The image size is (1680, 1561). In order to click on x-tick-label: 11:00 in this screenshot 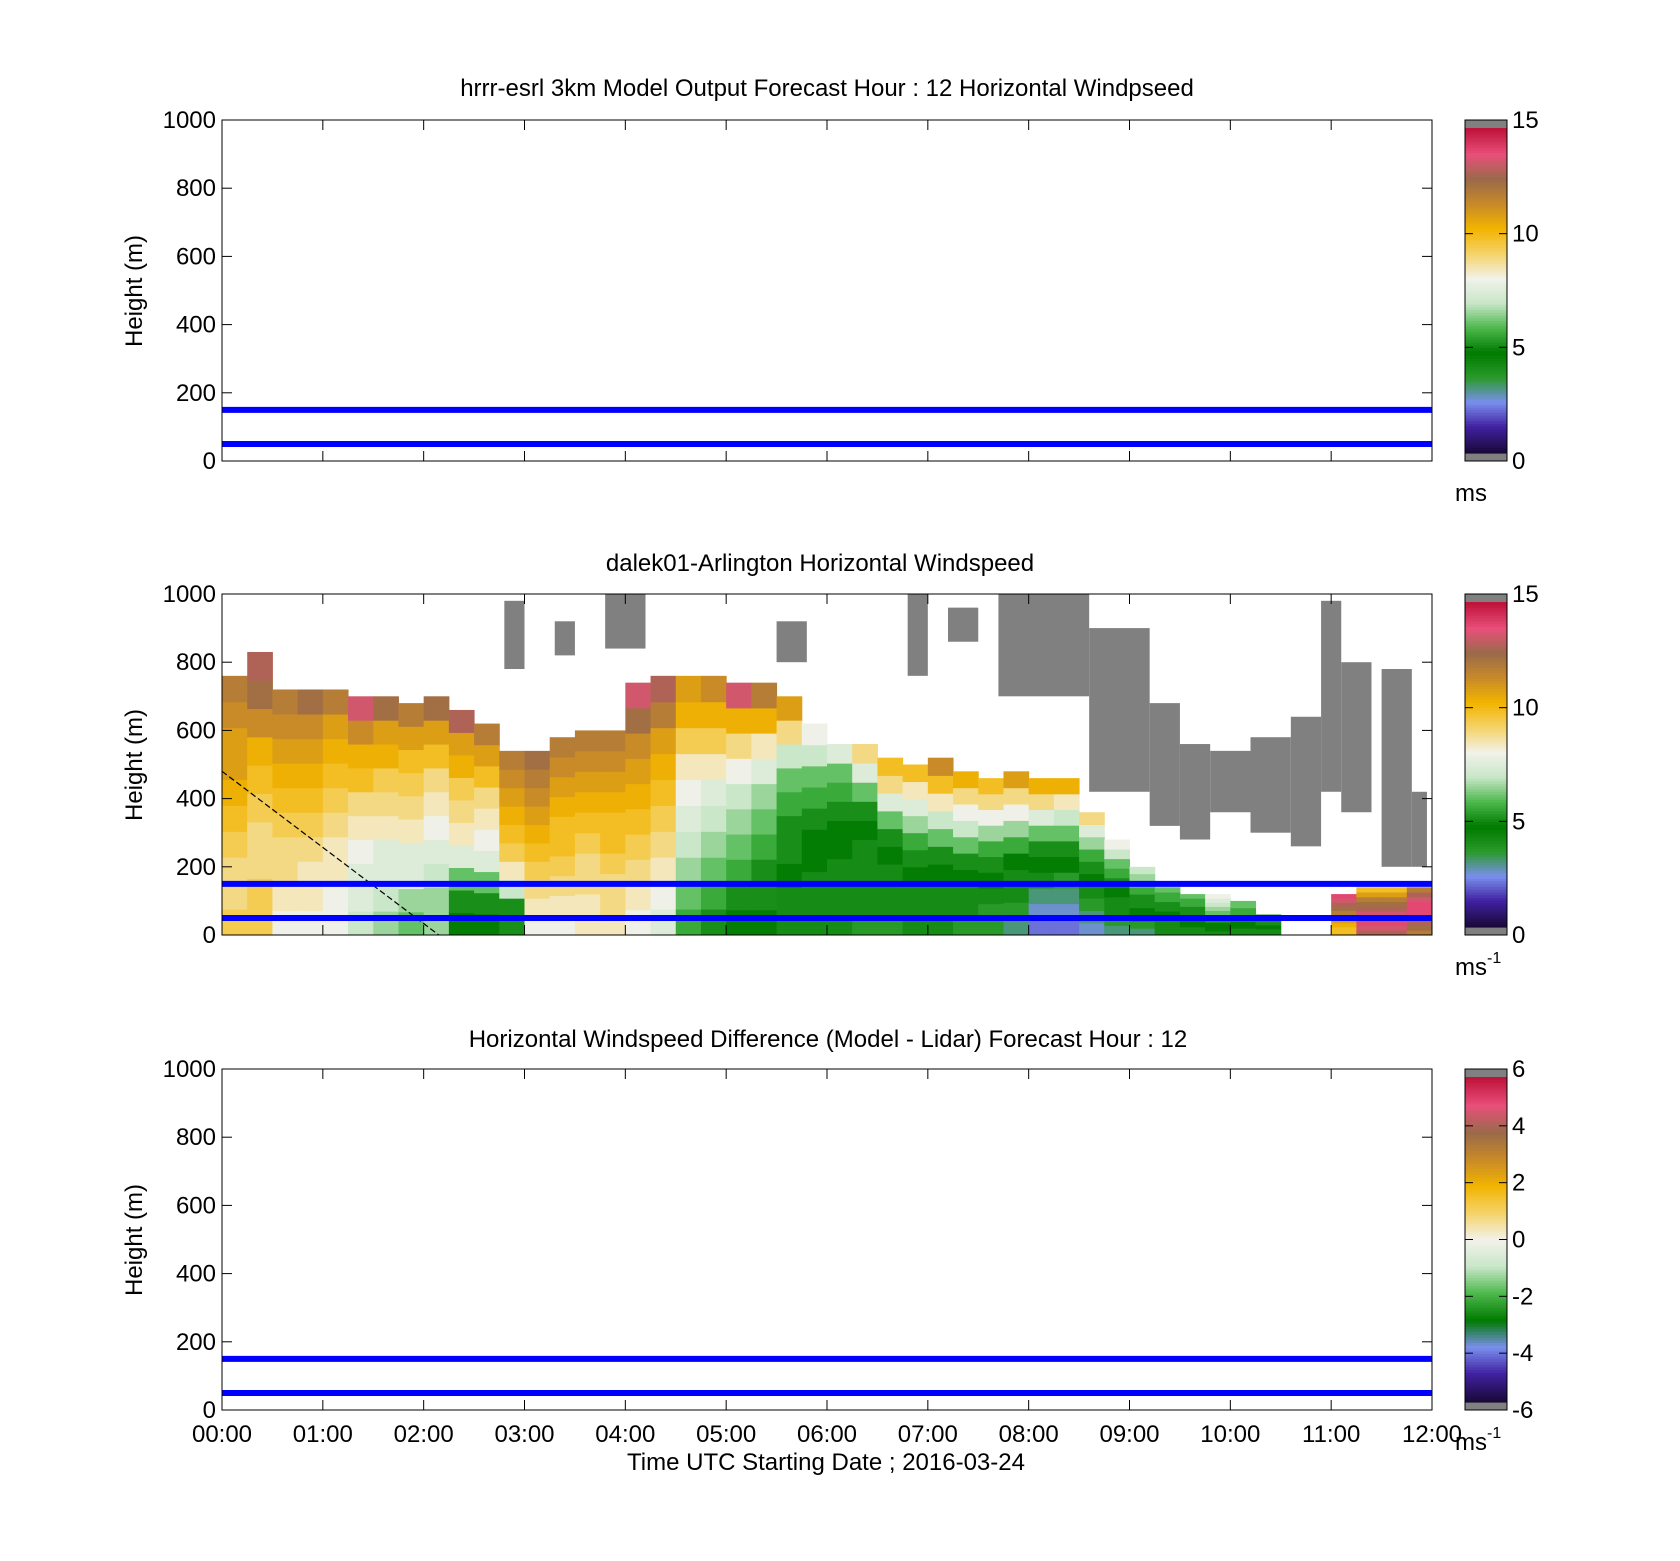, I will do `click(1331, 1434)`.